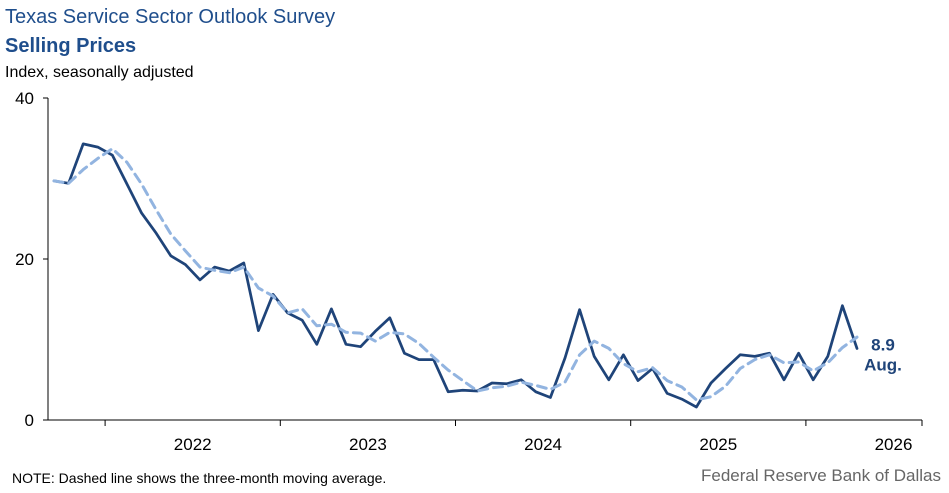 The image size is (949, 493). I want to click on y-tick-label: 0, so click(29, 420).